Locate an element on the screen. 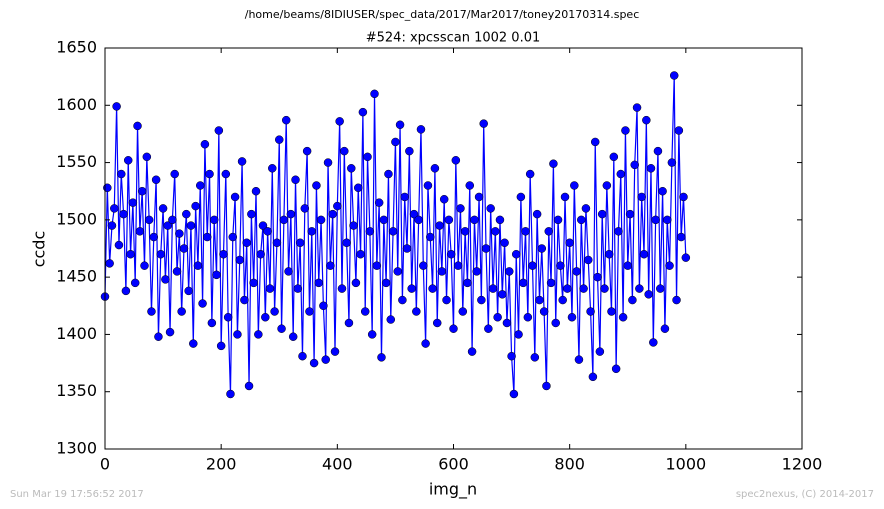  x-tick-label: 600 is located at coordinates (453, 464).